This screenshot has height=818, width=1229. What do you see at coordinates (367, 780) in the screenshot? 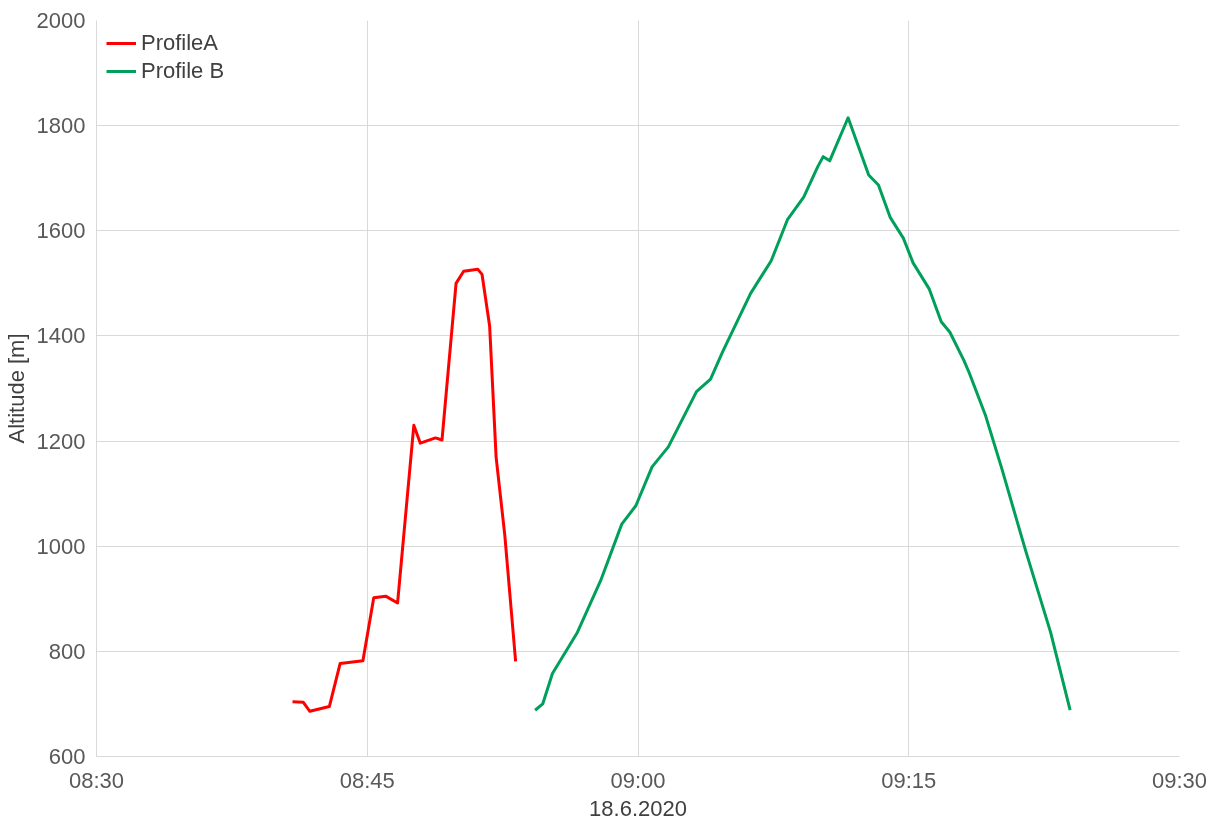
I see `x-tick-label: 08:45` at bounding box center [367, 780].